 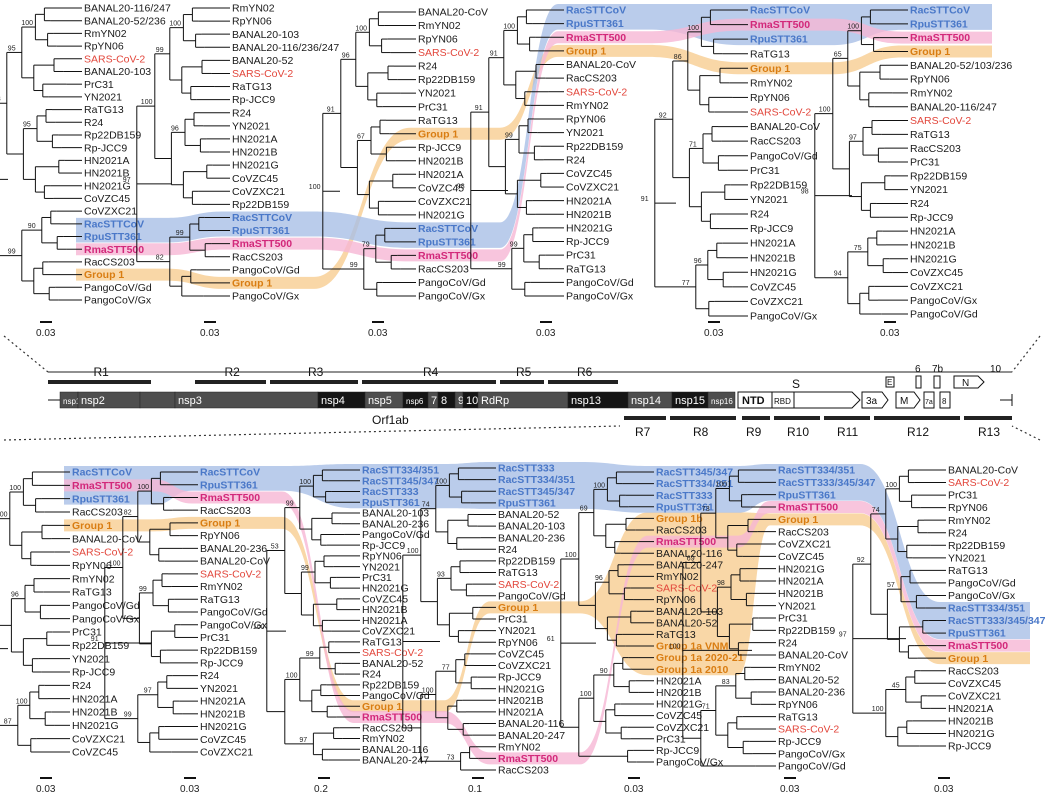 I want to click on tip-label: Group 1a 2010, so click(x=692, y=670).